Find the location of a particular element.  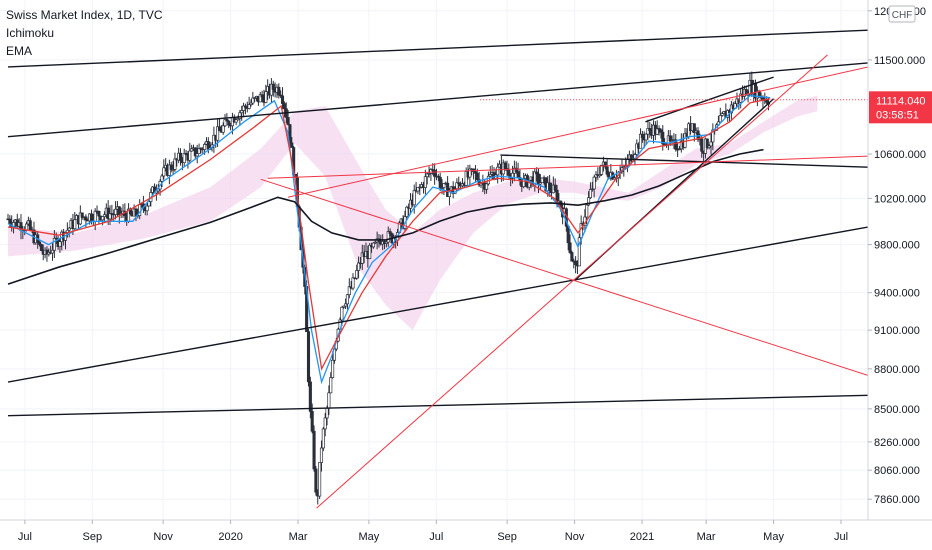

price-tick-label: 8060.000 is located at coordinates (897, 471).